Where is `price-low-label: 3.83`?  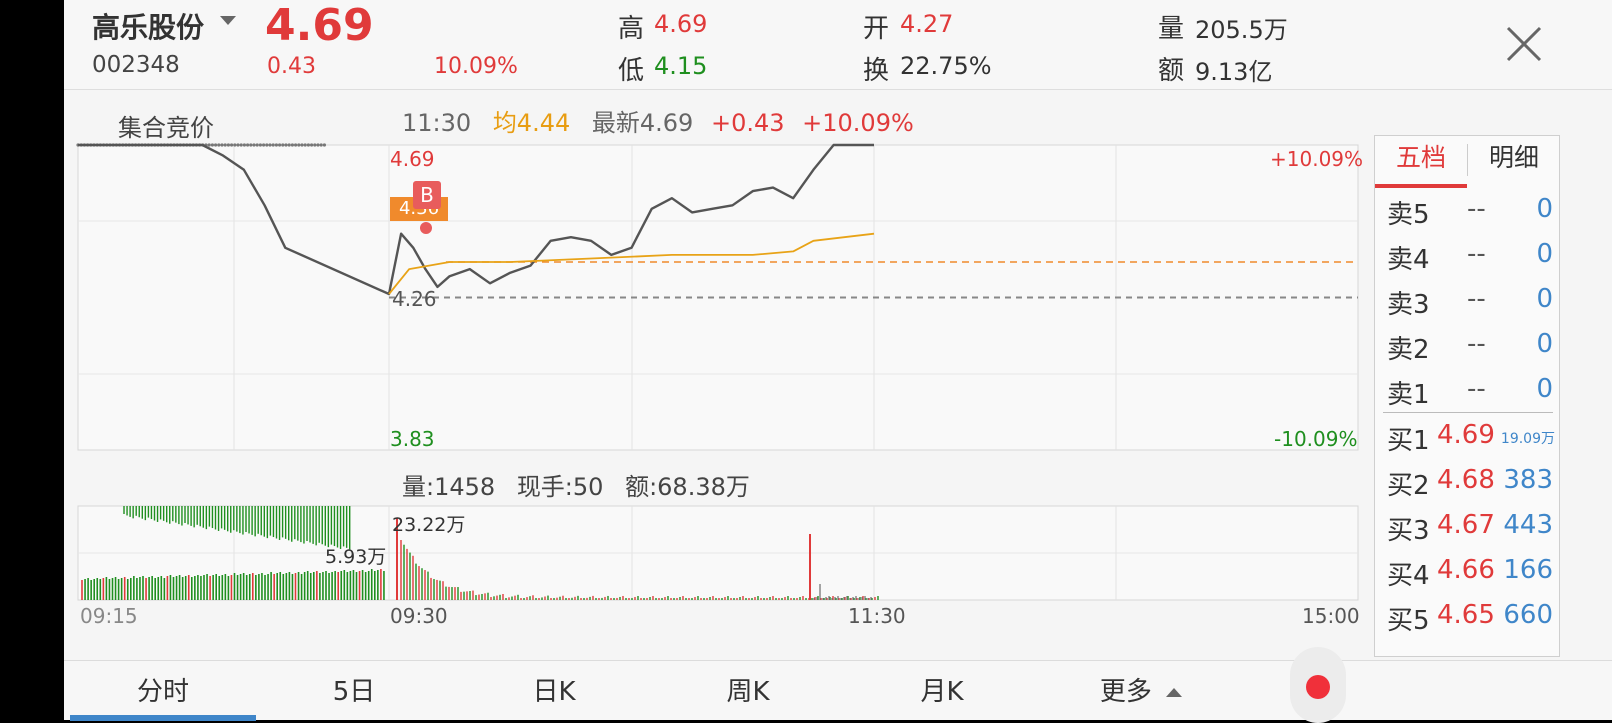
price-low-label: 3.83 is located at coordinates (412, 439).